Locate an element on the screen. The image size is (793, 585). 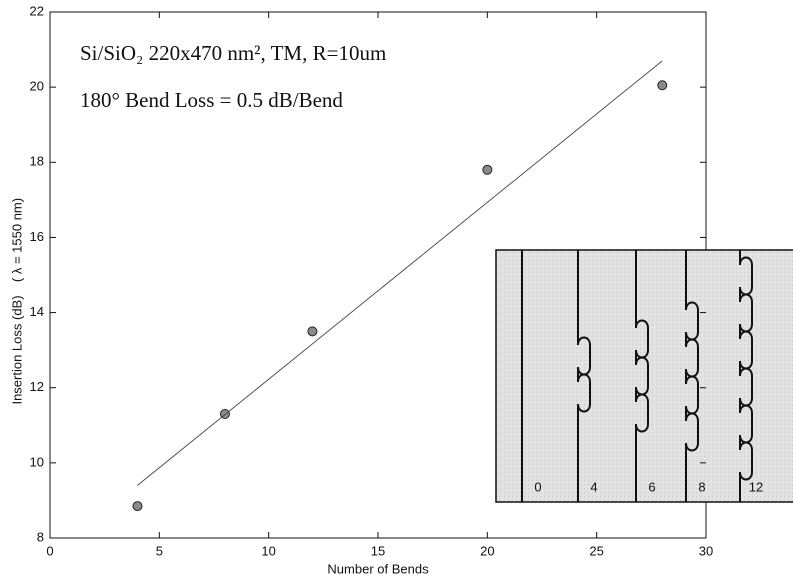
inset-label: 4 is located at coordinates (593, 486).